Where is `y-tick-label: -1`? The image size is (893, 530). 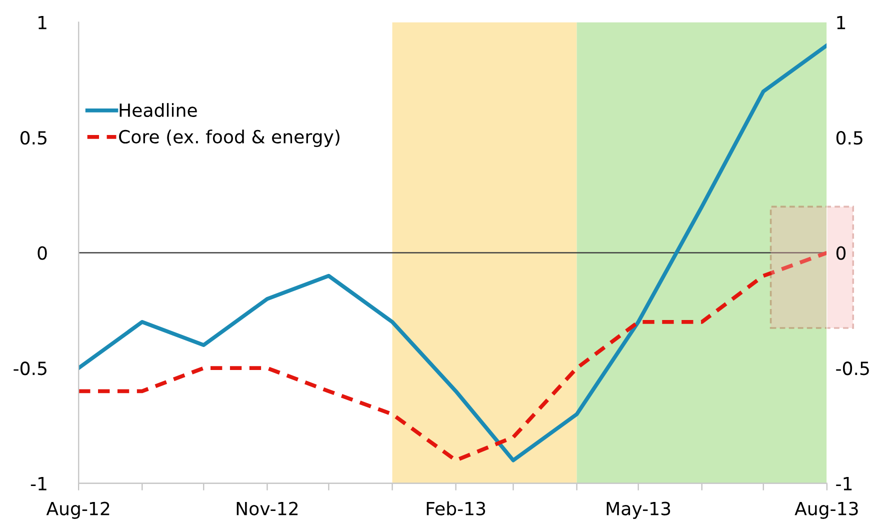 y-tick-label: -1 is located at coordinates (38, 483).